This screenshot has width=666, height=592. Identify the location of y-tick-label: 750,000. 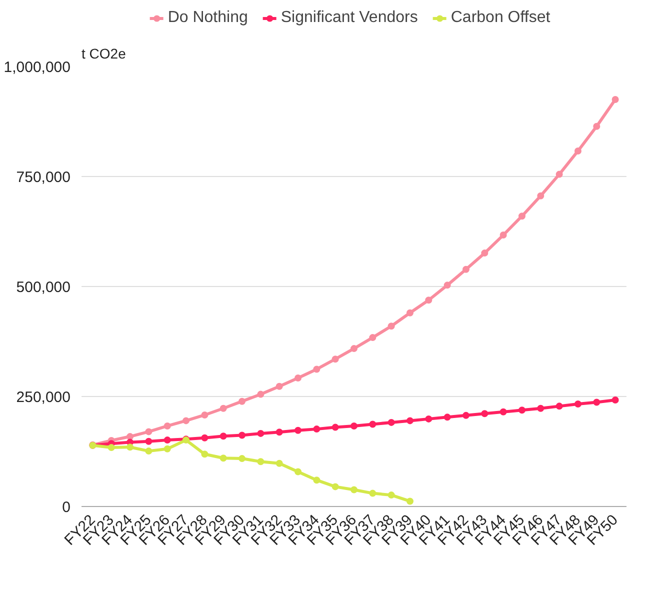
(43, 177).